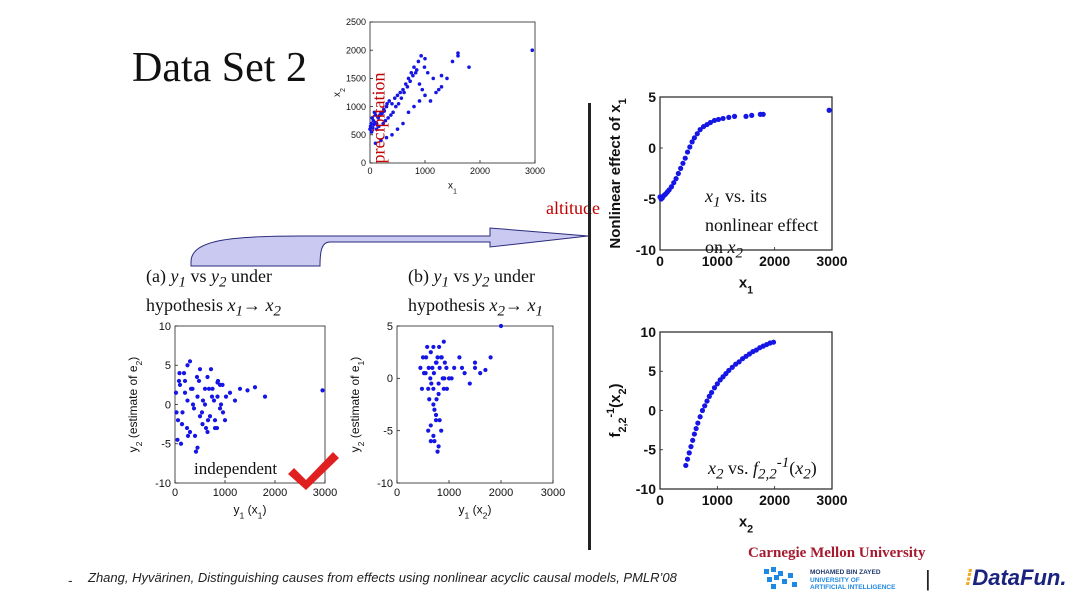 This screenshot has width=1080, height=607. Describe the element at coordinates (356, 50) in the screenshot. I see `y-tick-label: 2000` at that location.